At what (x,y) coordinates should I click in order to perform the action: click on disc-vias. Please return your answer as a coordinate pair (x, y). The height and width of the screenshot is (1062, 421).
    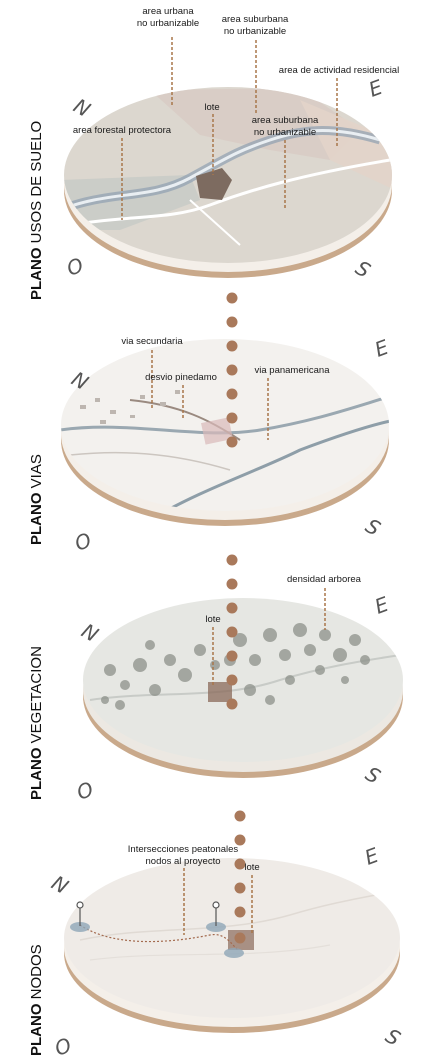
    Looking at the image, I should click on (225, 432).